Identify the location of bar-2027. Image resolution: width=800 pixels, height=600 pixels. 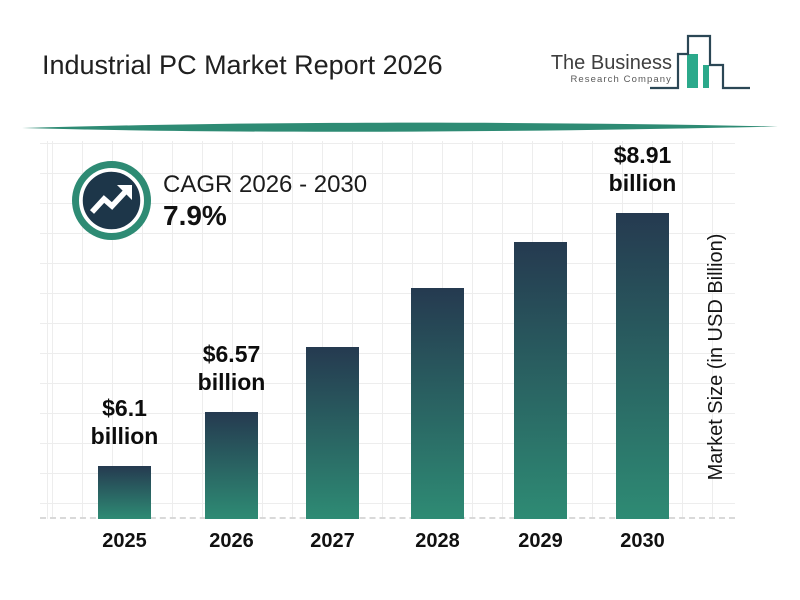
(332, 433).